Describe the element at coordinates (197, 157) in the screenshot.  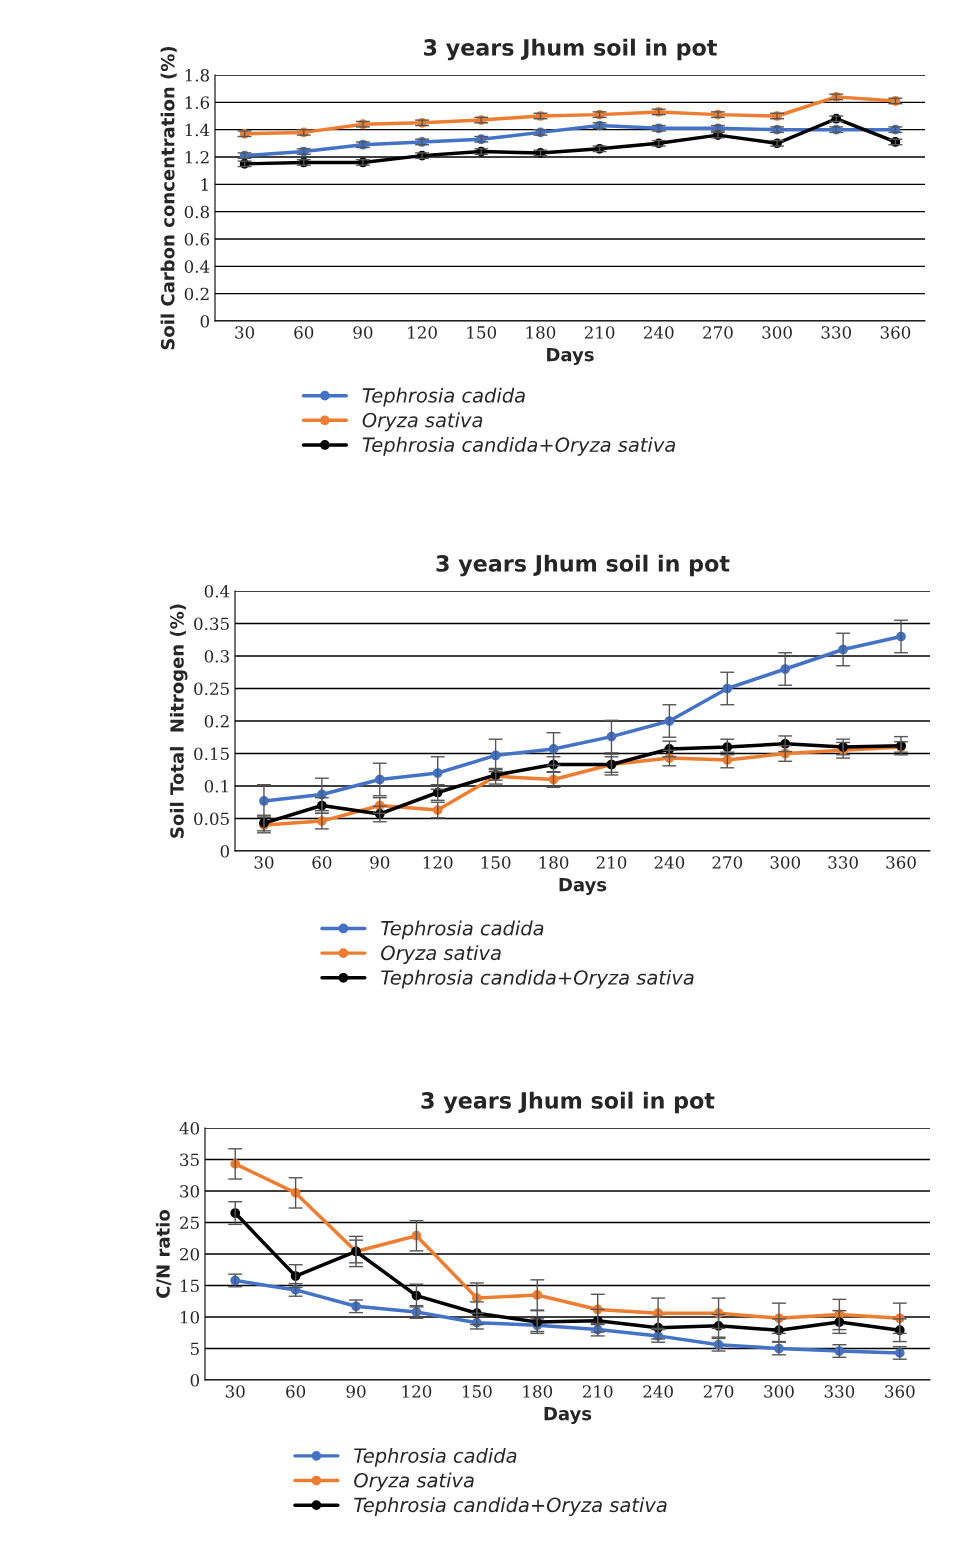
I see `y-tick-label: 1.2` at that location.